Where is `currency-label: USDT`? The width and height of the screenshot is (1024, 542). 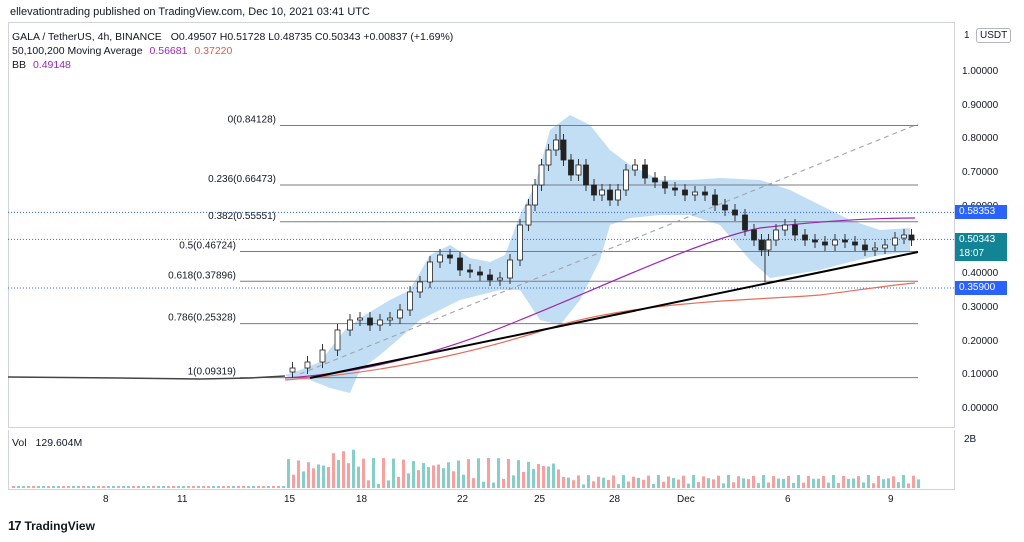 currency-label: USDT is located at coordinates (994, 35).